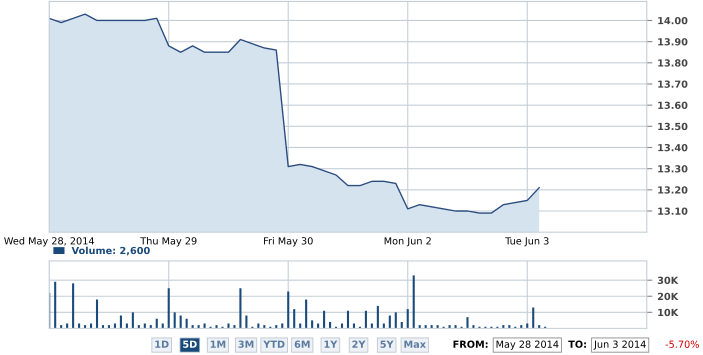  I want to click on text: FROM:, so click(471, 344).